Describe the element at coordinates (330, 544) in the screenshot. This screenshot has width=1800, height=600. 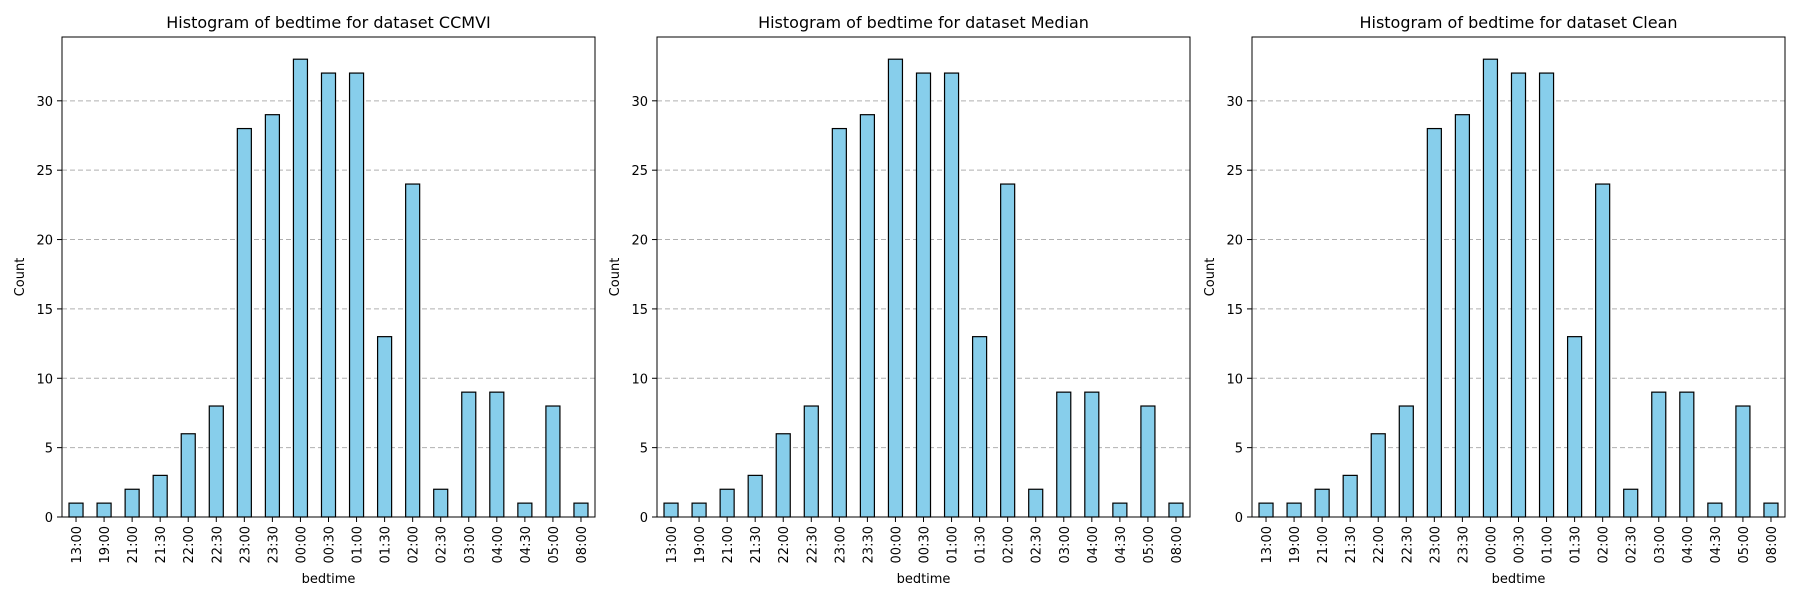
I see `x-tick-label: 00:30` at that location.